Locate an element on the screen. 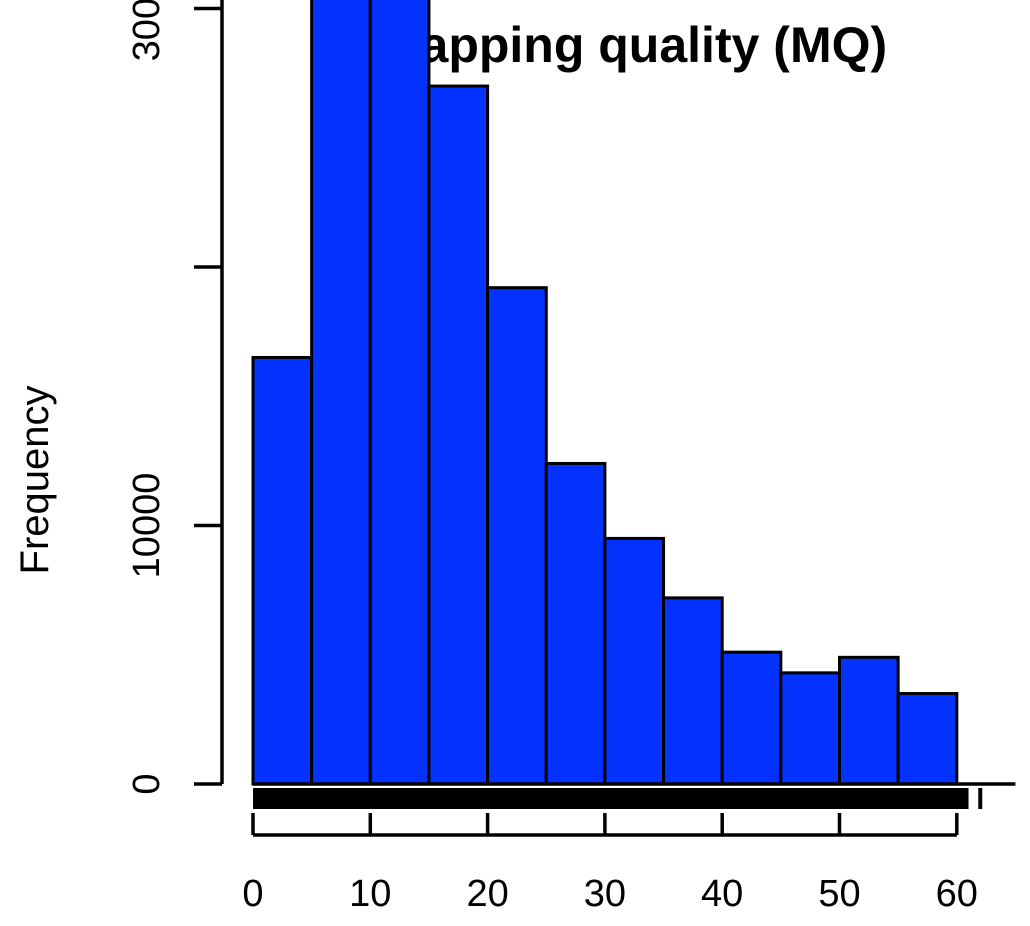  chart-title: Mapping quality (MQ) is located at coordinates (633, 45).